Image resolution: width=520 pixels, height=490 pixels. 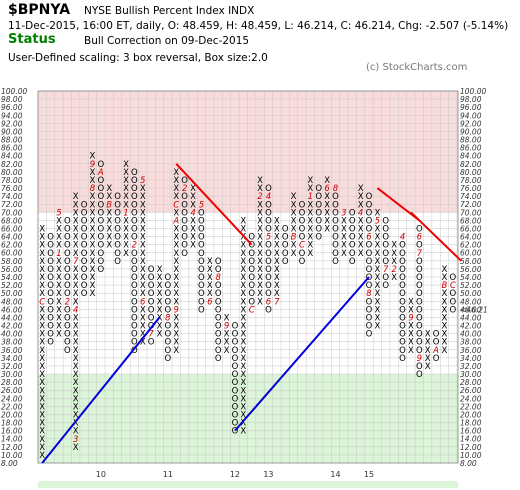 What do you see at coordinates (176, 310) in the screenshot?
I see `month-marker: 9` at bounding box center [176, 310].